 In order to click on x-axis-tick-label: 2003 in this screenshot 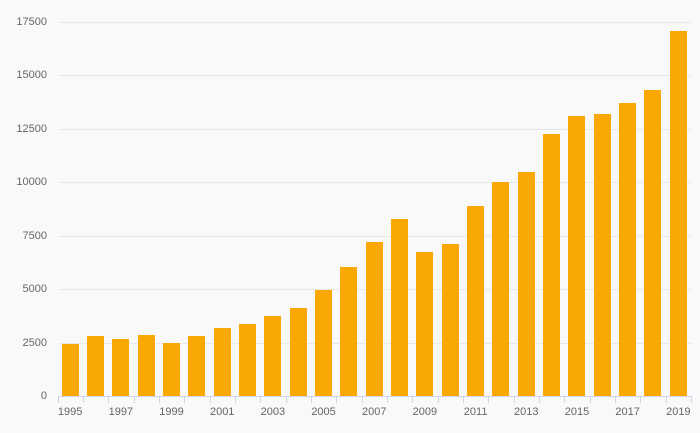, I will do `click(273, 412)`.